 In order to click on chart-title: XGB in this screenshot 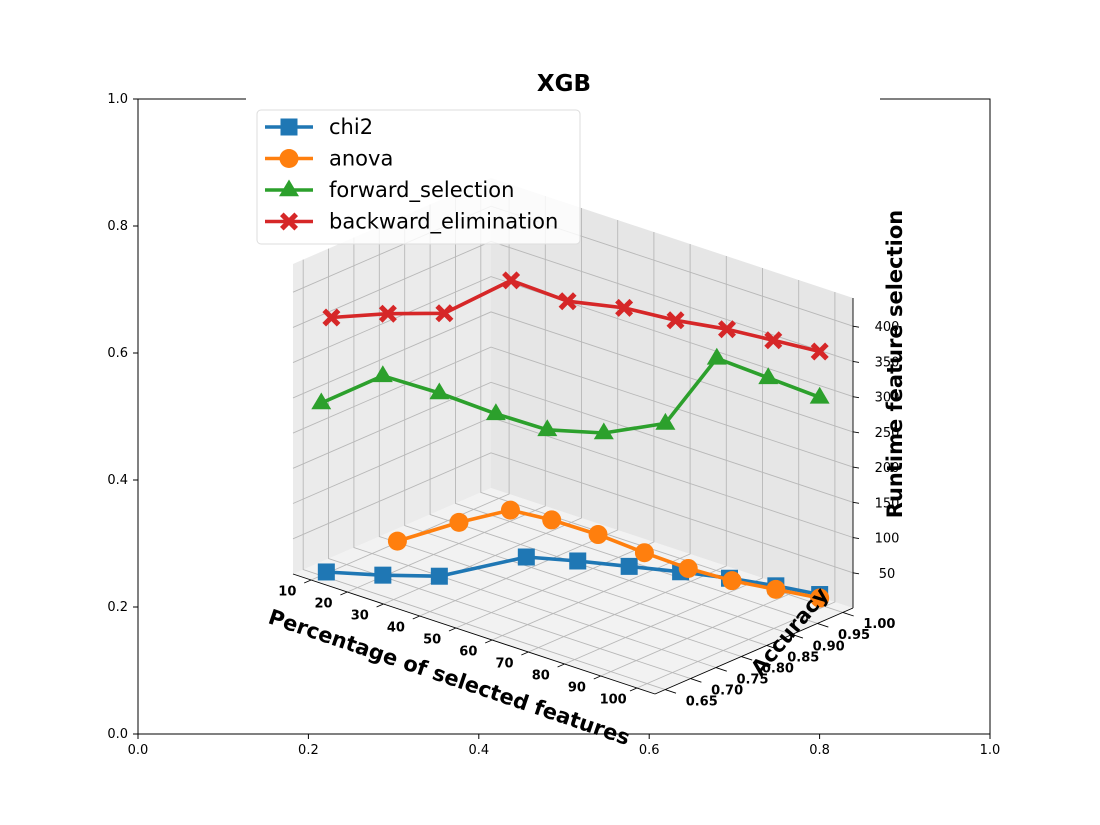, I will do `click(564, 84)`.